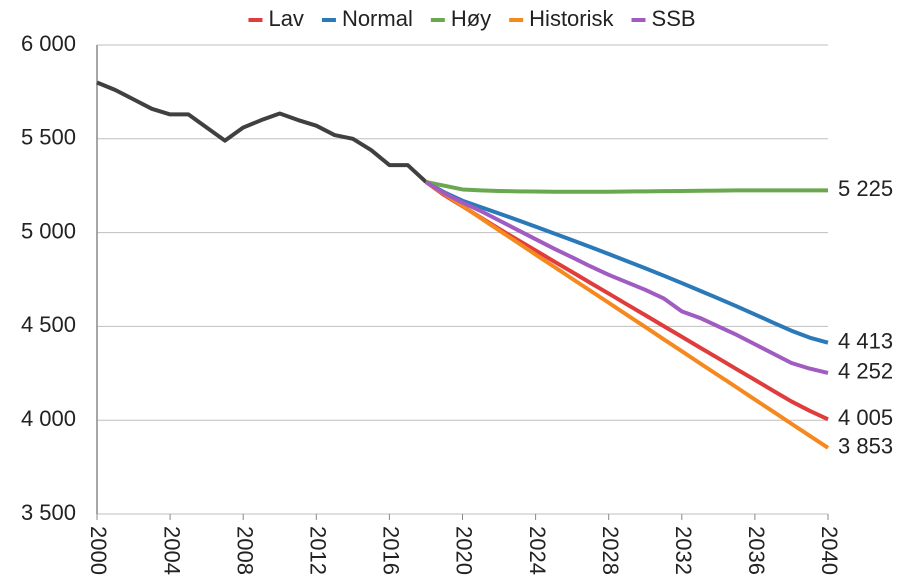 The height and width of the screenshot is (576, 904). What do you see at coordinates (48, 512) in the screenshot?
I see `y-tick-label: 3 500` at bounding box center [48, 512].